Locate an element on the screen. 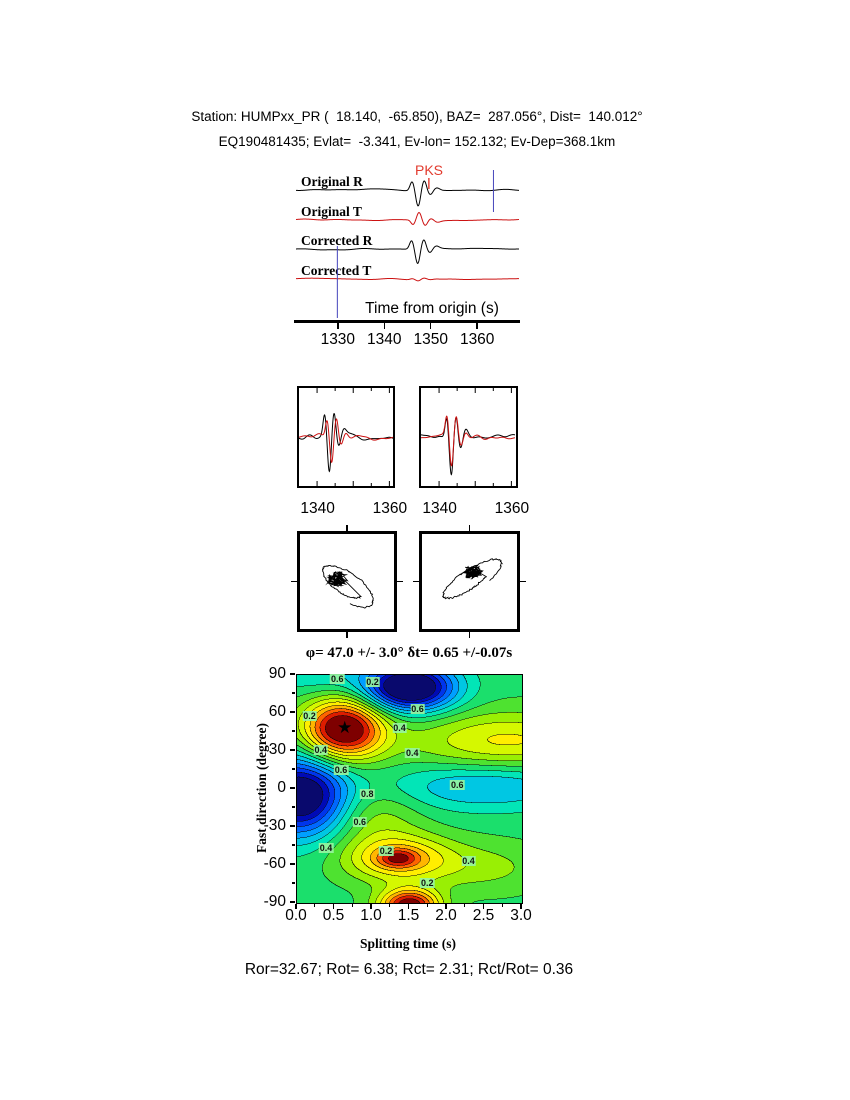  contour-x-tick-label: 3.0 is located at coordinates (521, 915).